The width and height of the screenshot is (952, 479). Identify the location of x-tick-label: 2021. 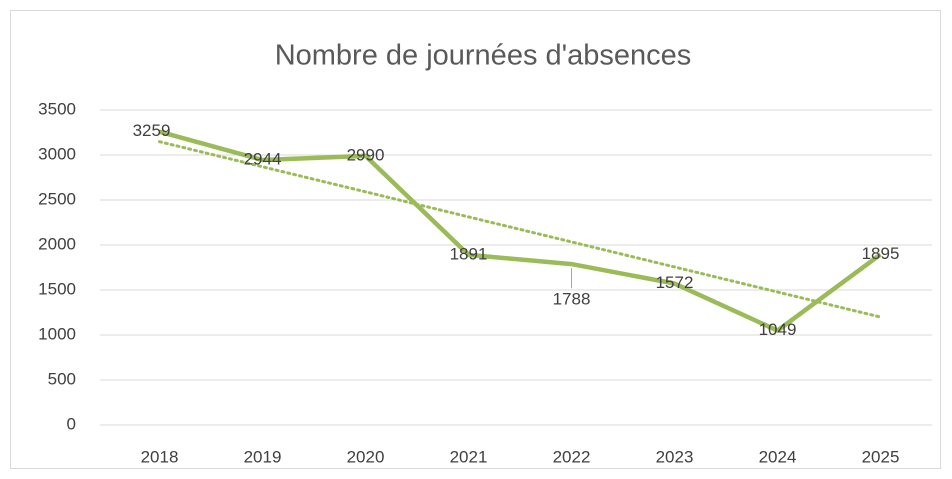
(469, 456).